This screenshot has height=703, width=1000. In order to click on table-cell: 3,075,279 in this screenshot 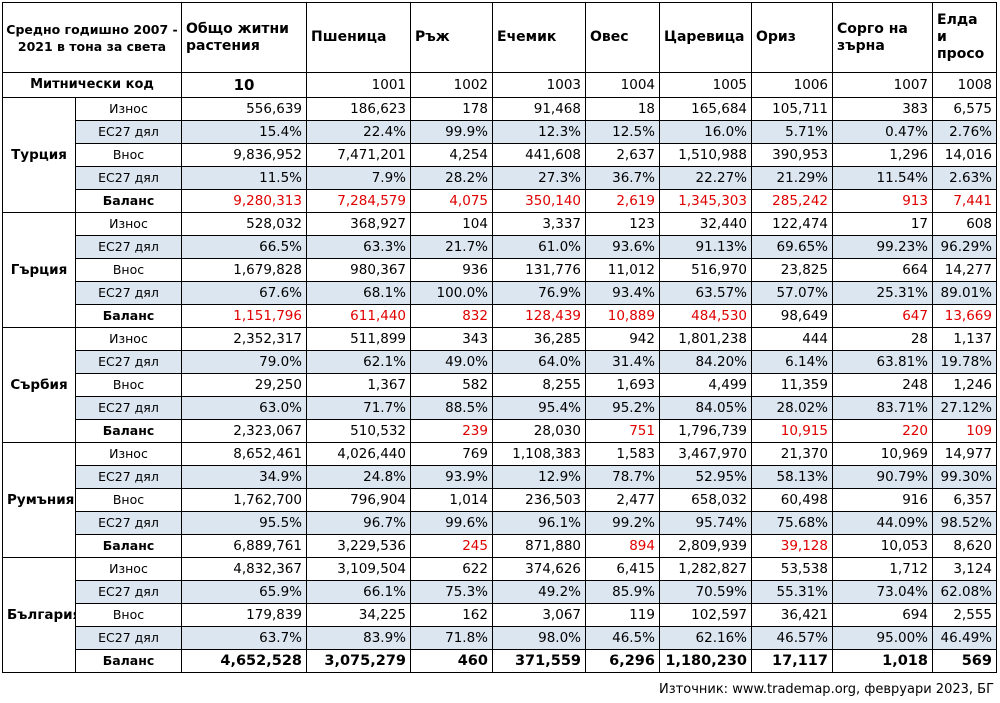, I will do `click(358, 661)`.